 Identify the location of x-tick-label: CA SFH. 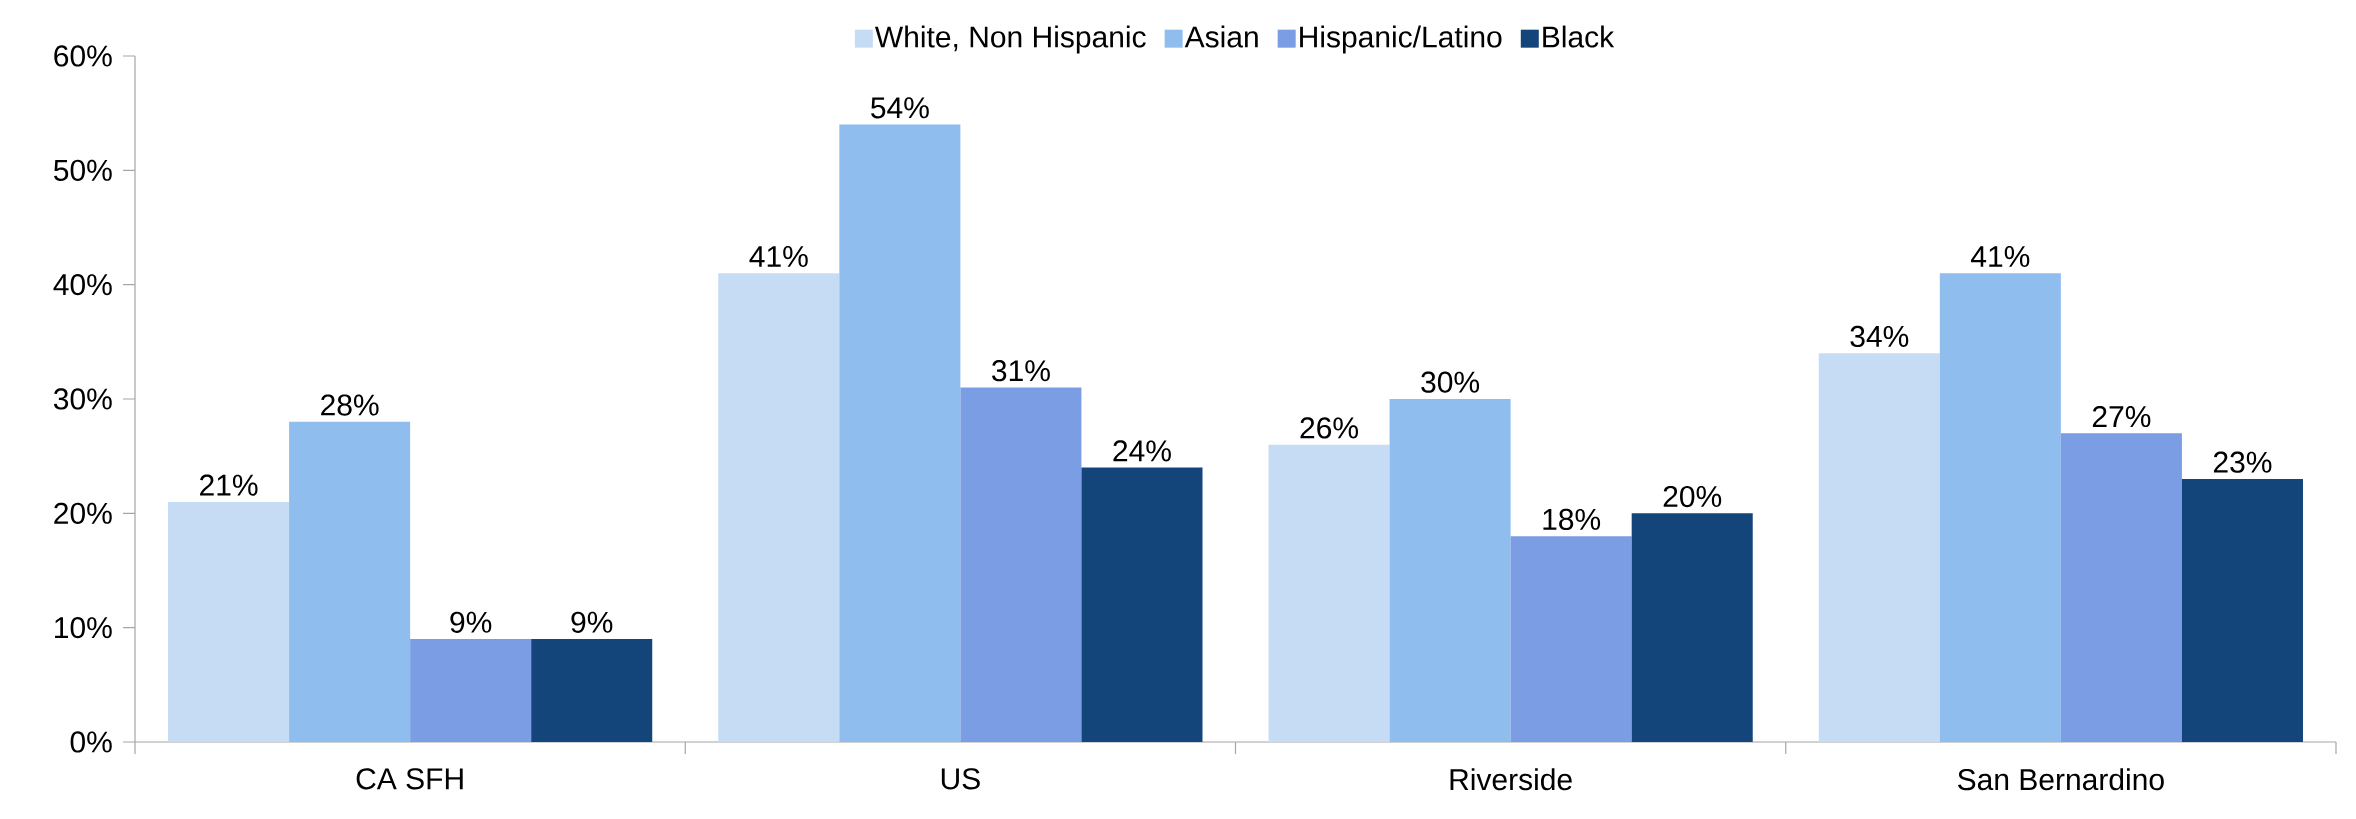
(409, 779).